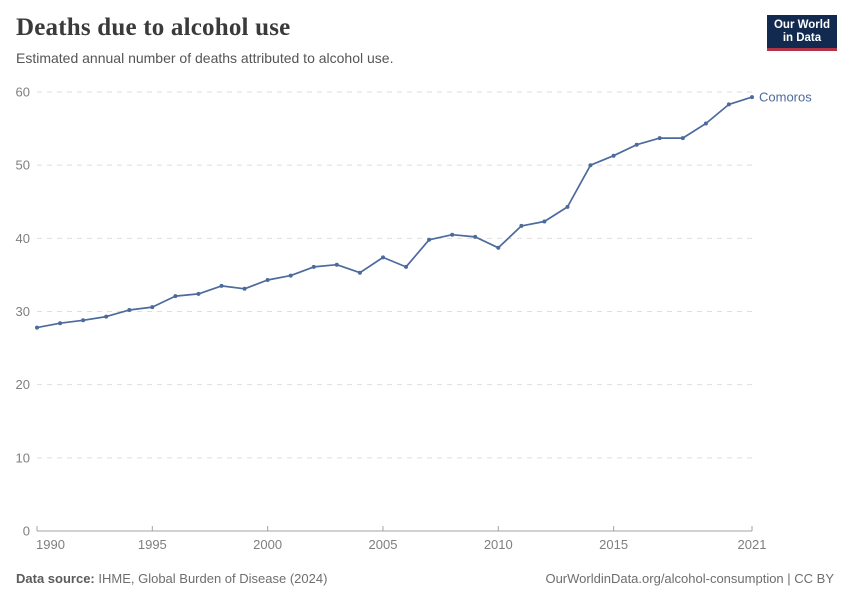 The image size is (850, 600). Describe the element at coordinates (802, 37) in the screenshot. I see `owid-logo-line2: in Data` at that location.